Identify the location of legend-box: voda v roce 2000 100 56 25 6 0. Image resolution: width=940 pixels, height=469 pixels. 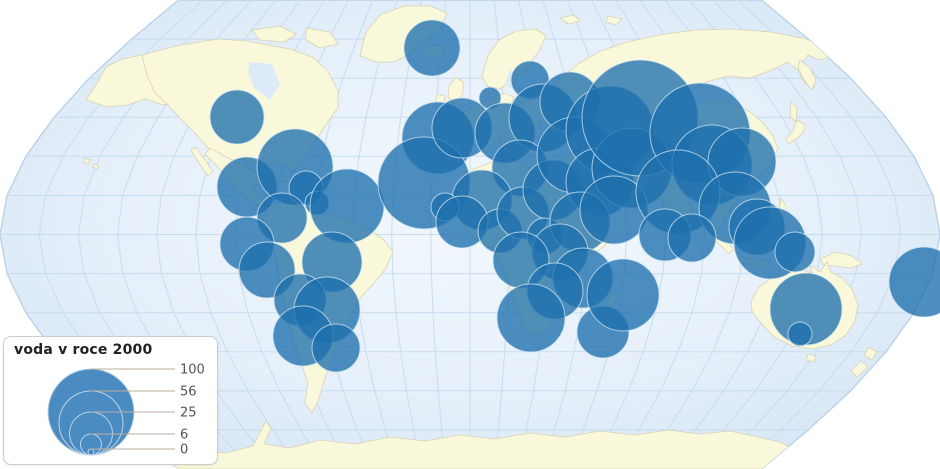
(110, 400).